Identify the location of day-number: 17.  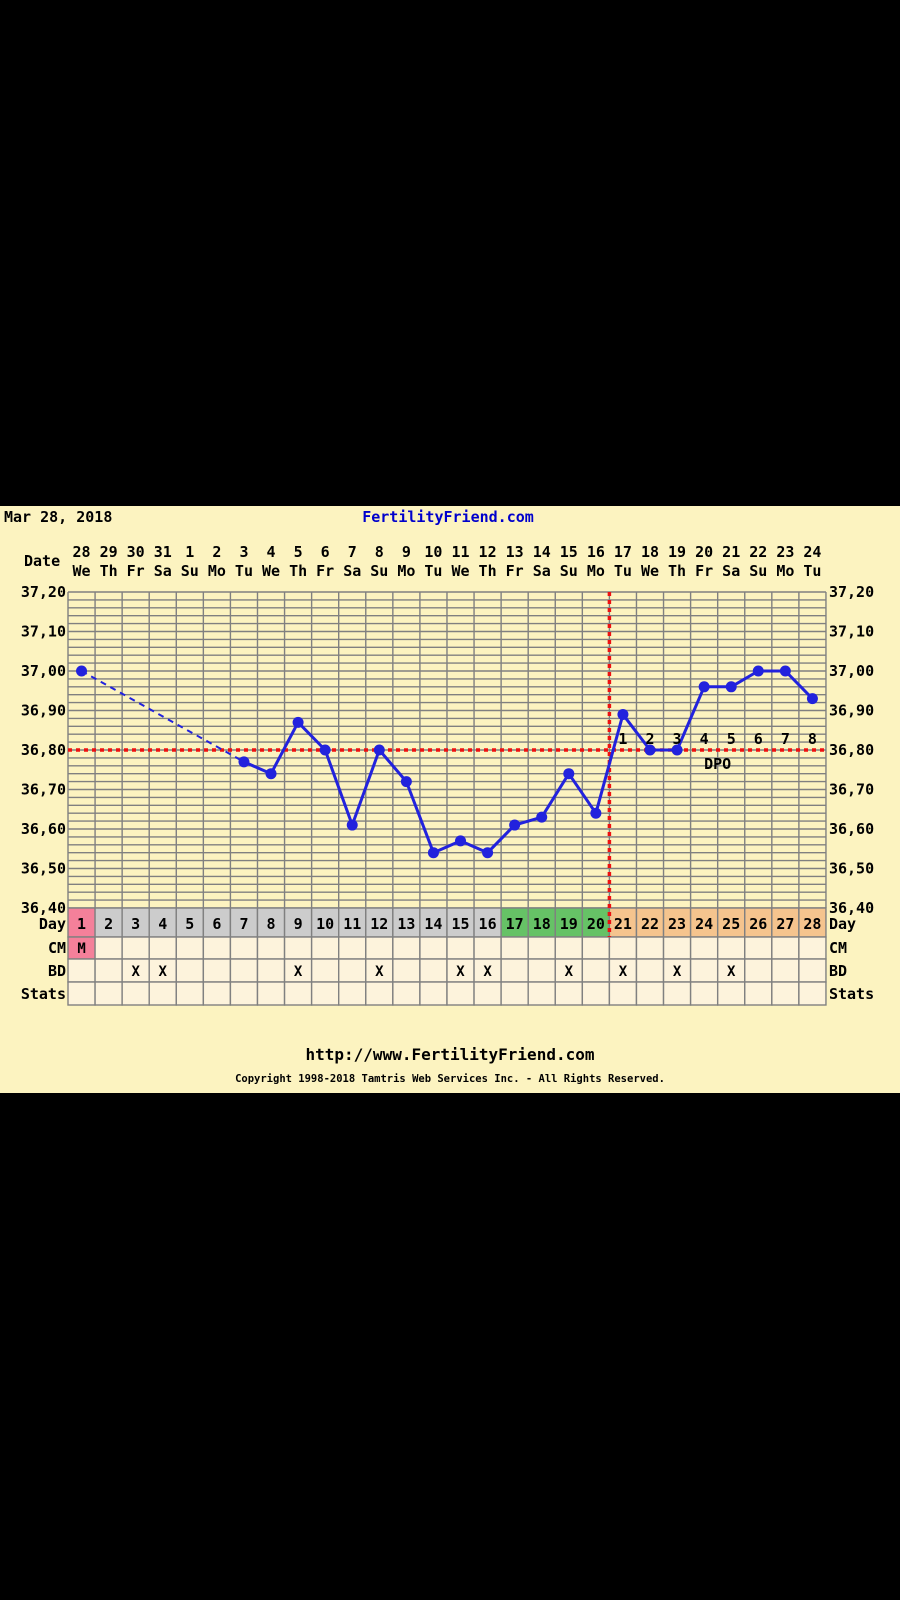
(515, 924).